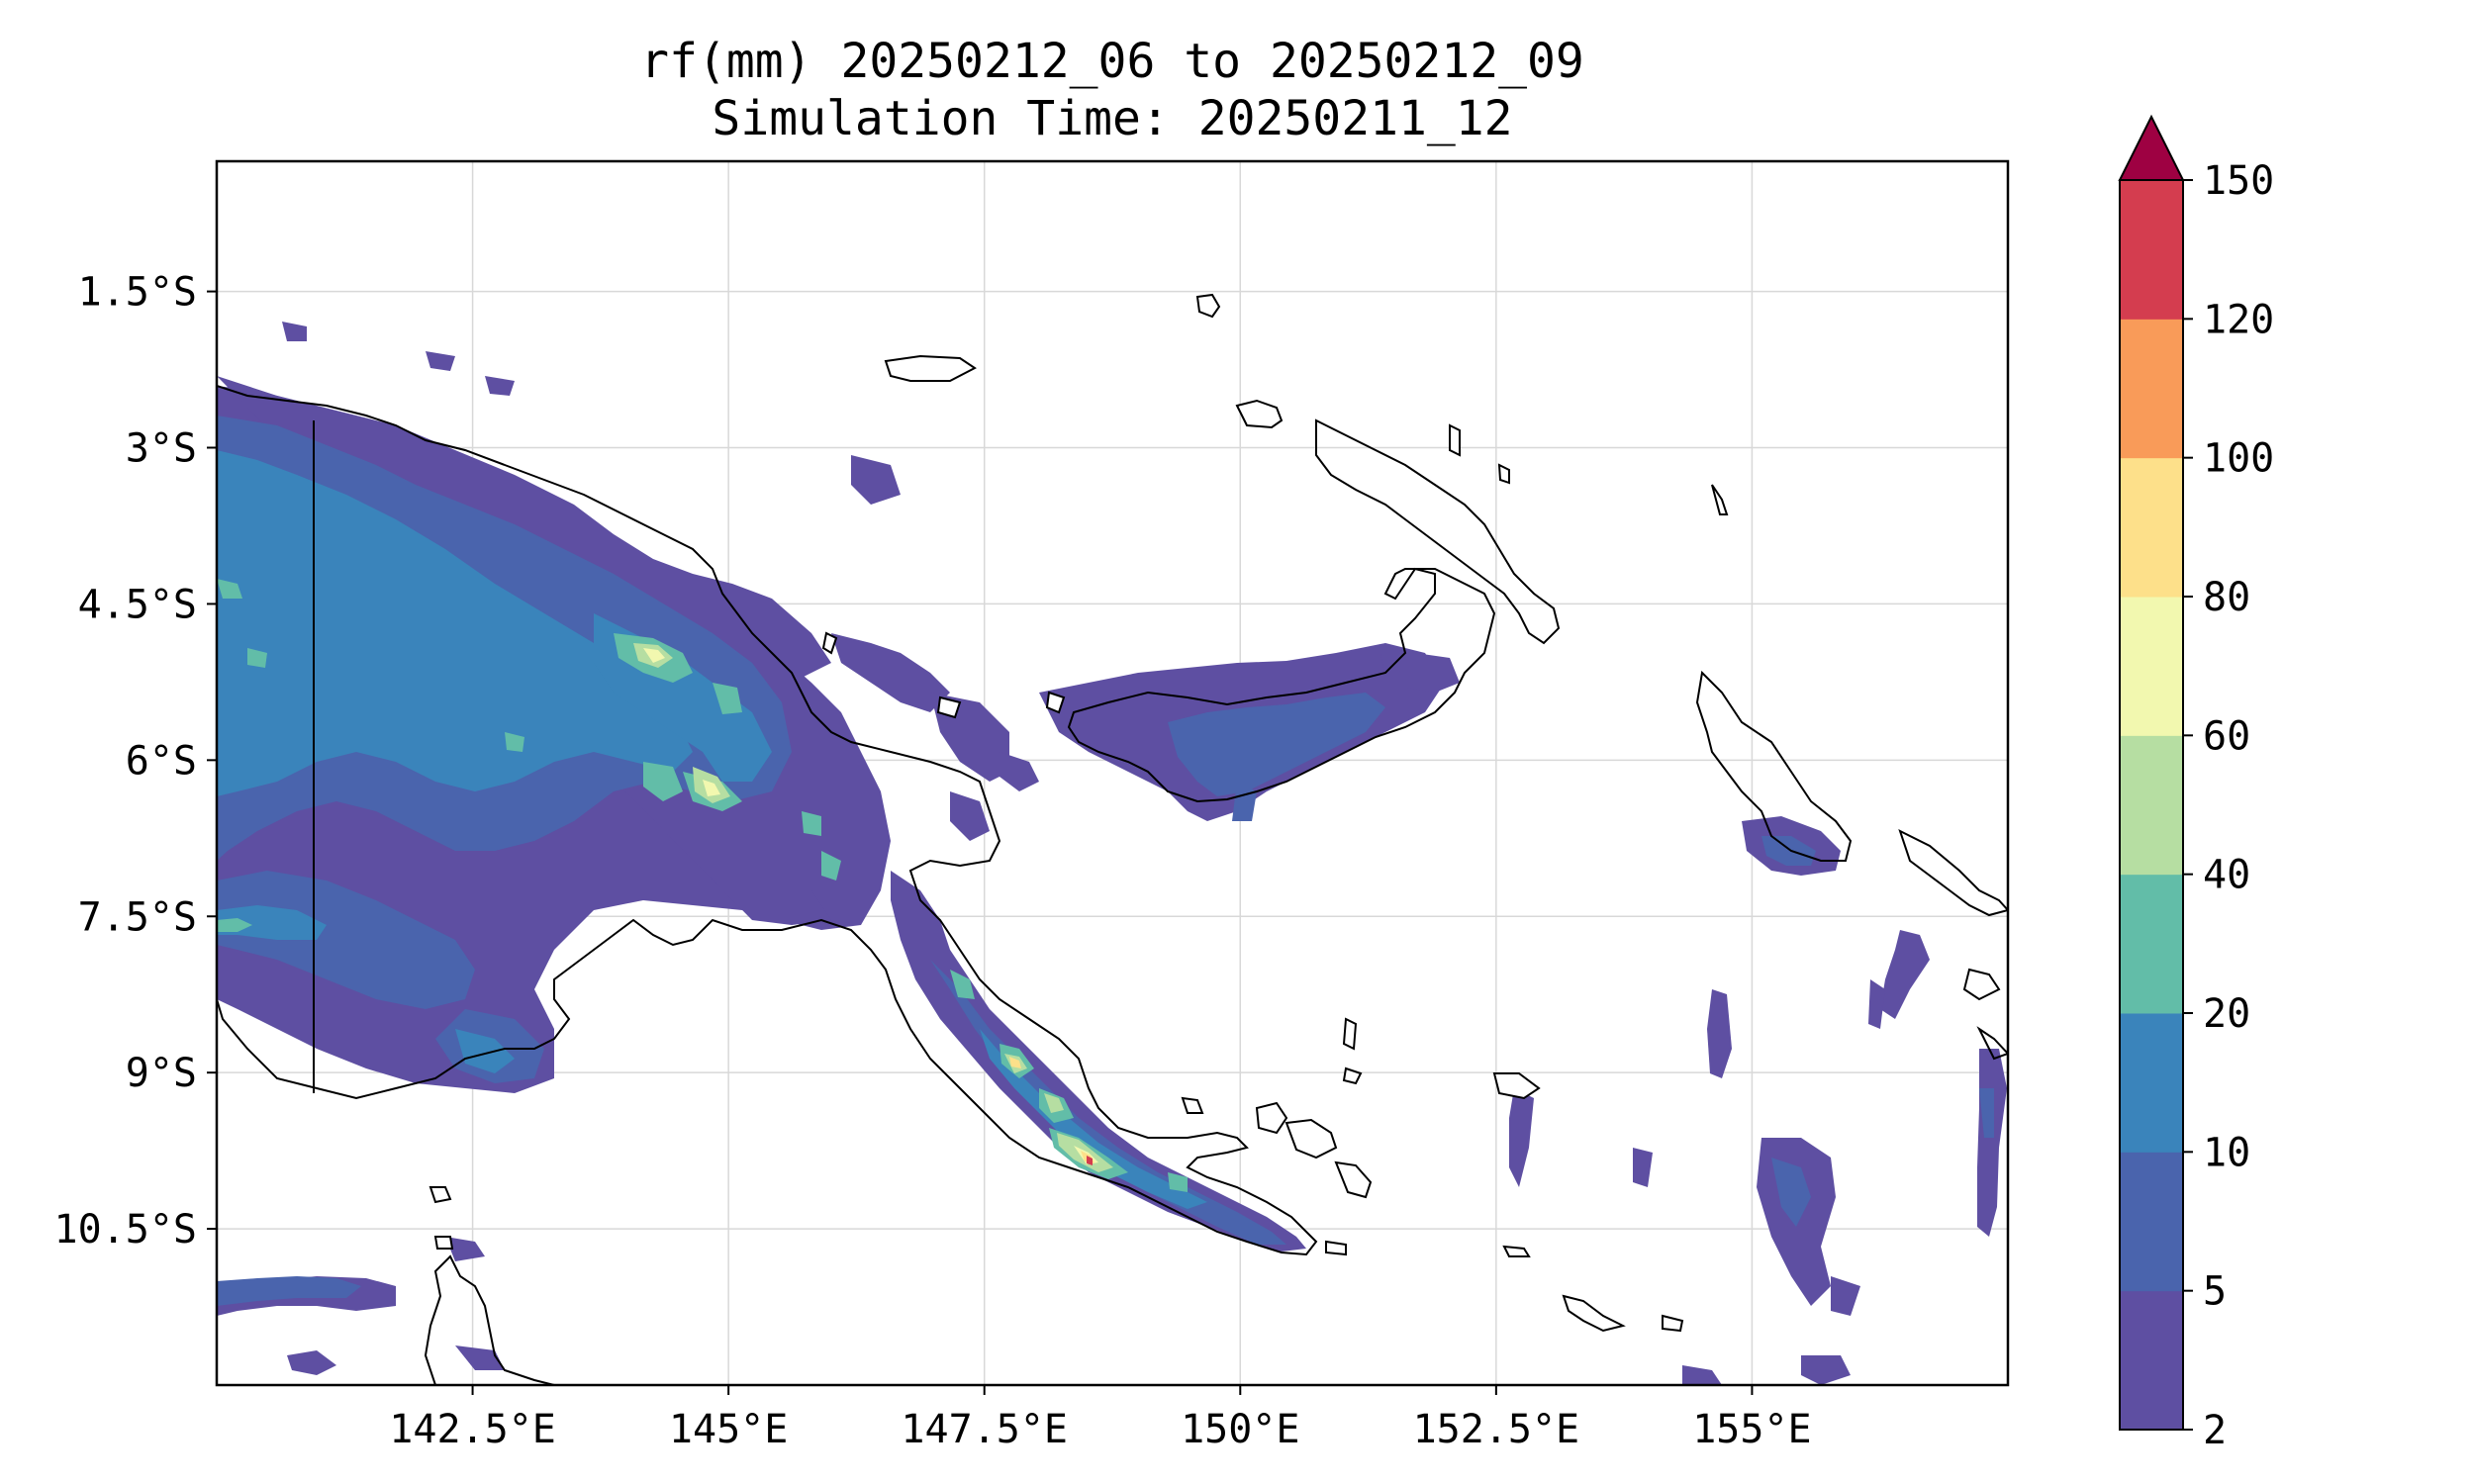  I want to click on colorbar-label: 120, so click(2239, 319).